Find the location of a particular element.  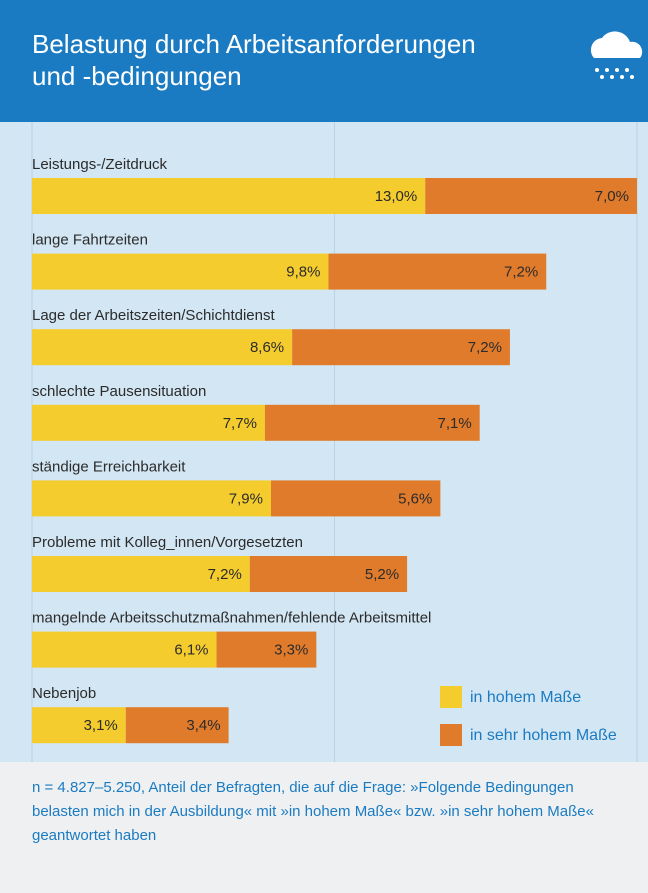

legend-label: in hohem Maße is located at coordinates (525, 697).